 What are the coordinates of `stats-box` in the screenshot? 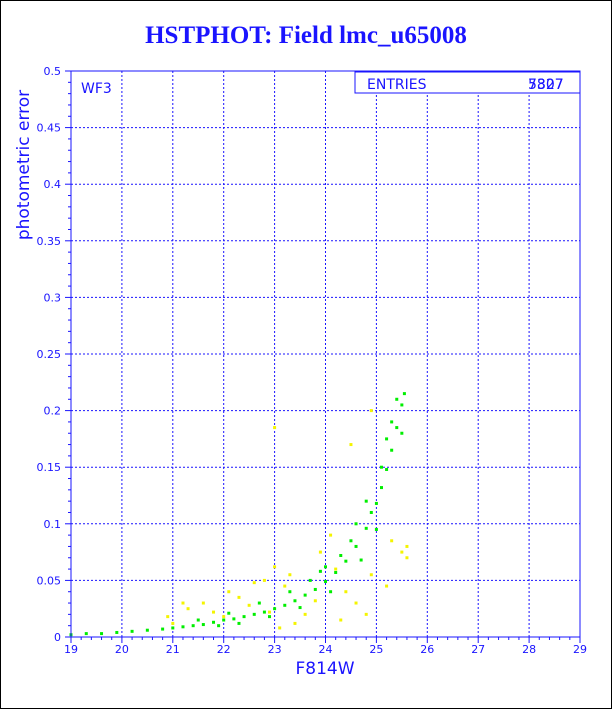 It's located at (467, 82).